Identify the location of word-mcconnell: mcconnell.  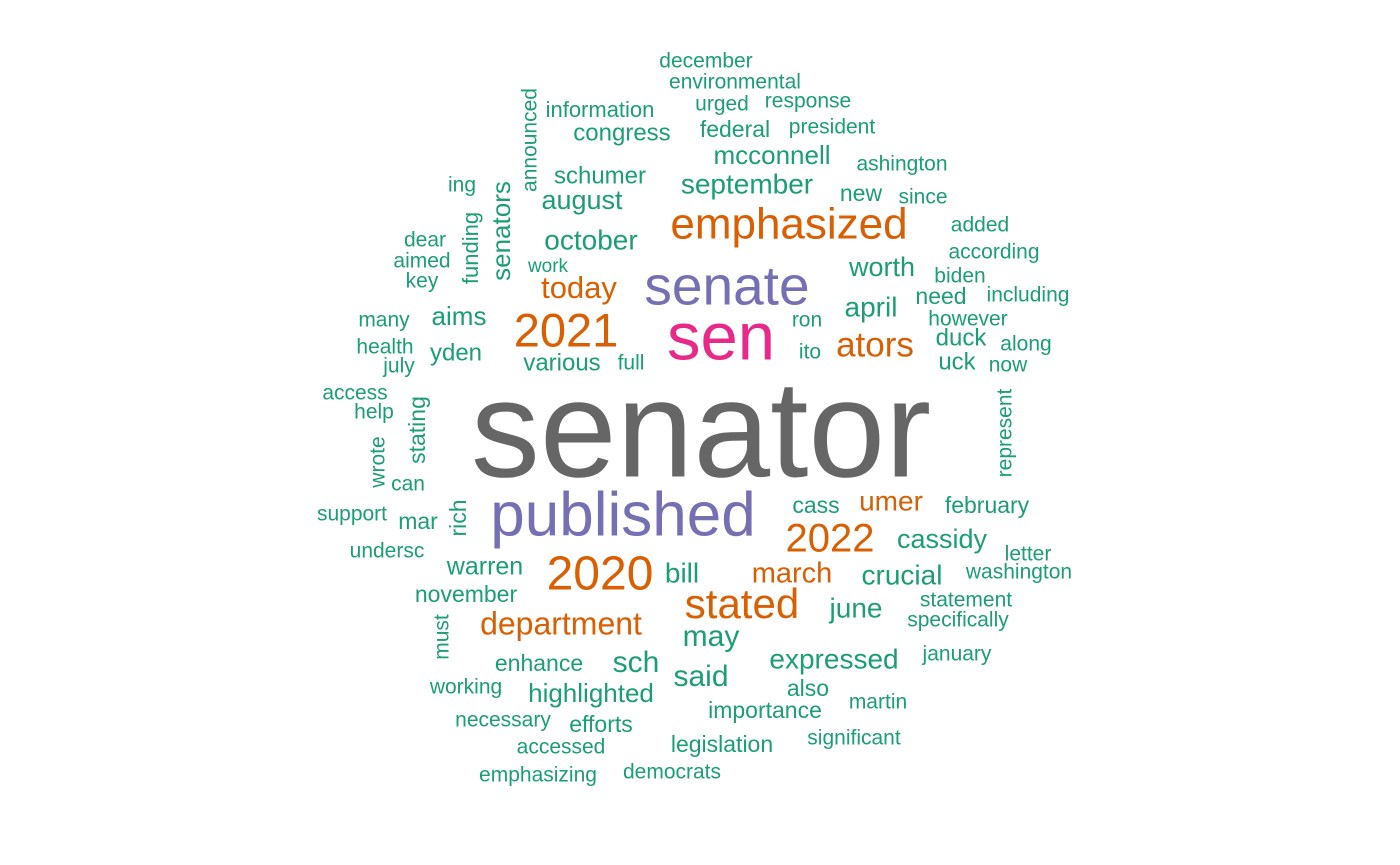
(771, 155).